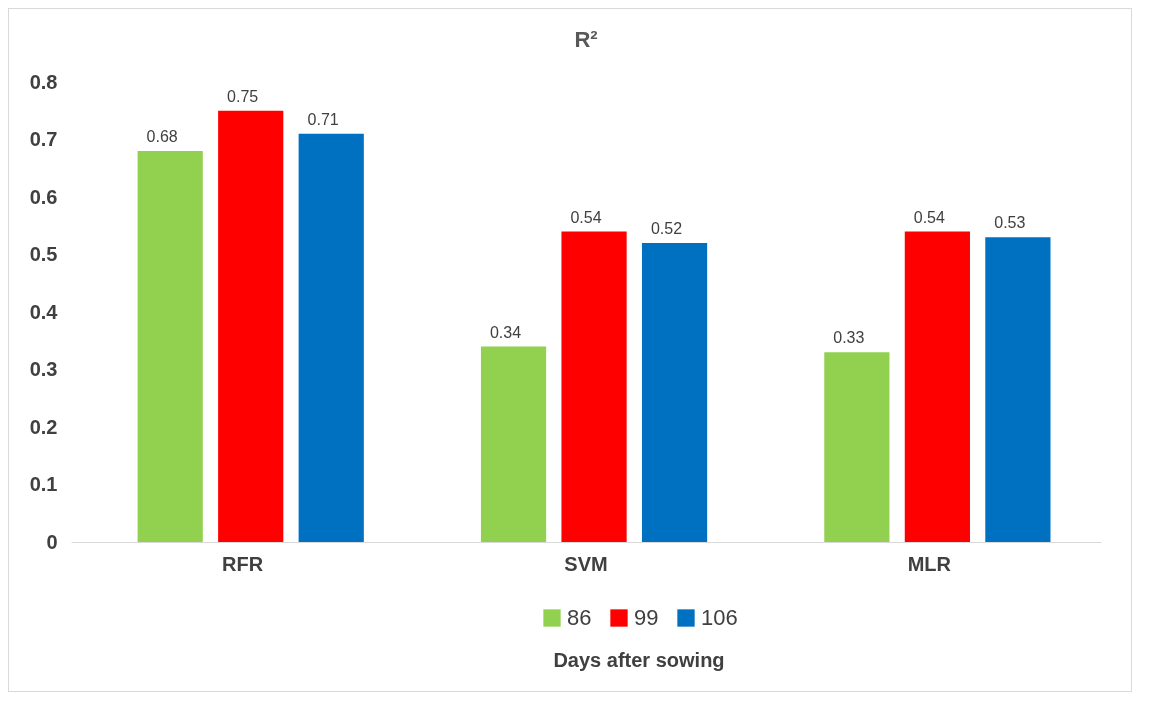  What do you see at coordinates (243, 96) in the screenshot?
I see `data-label: 0.75` at bounding box center [243, 96].